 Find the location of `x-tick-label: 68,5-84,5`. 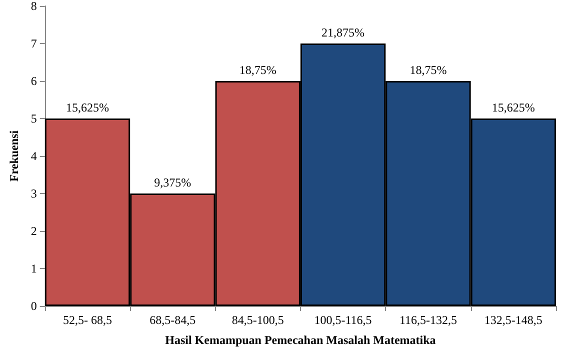

x-tick-label: 68,5-84,5 is located at coordinates (173, 320).